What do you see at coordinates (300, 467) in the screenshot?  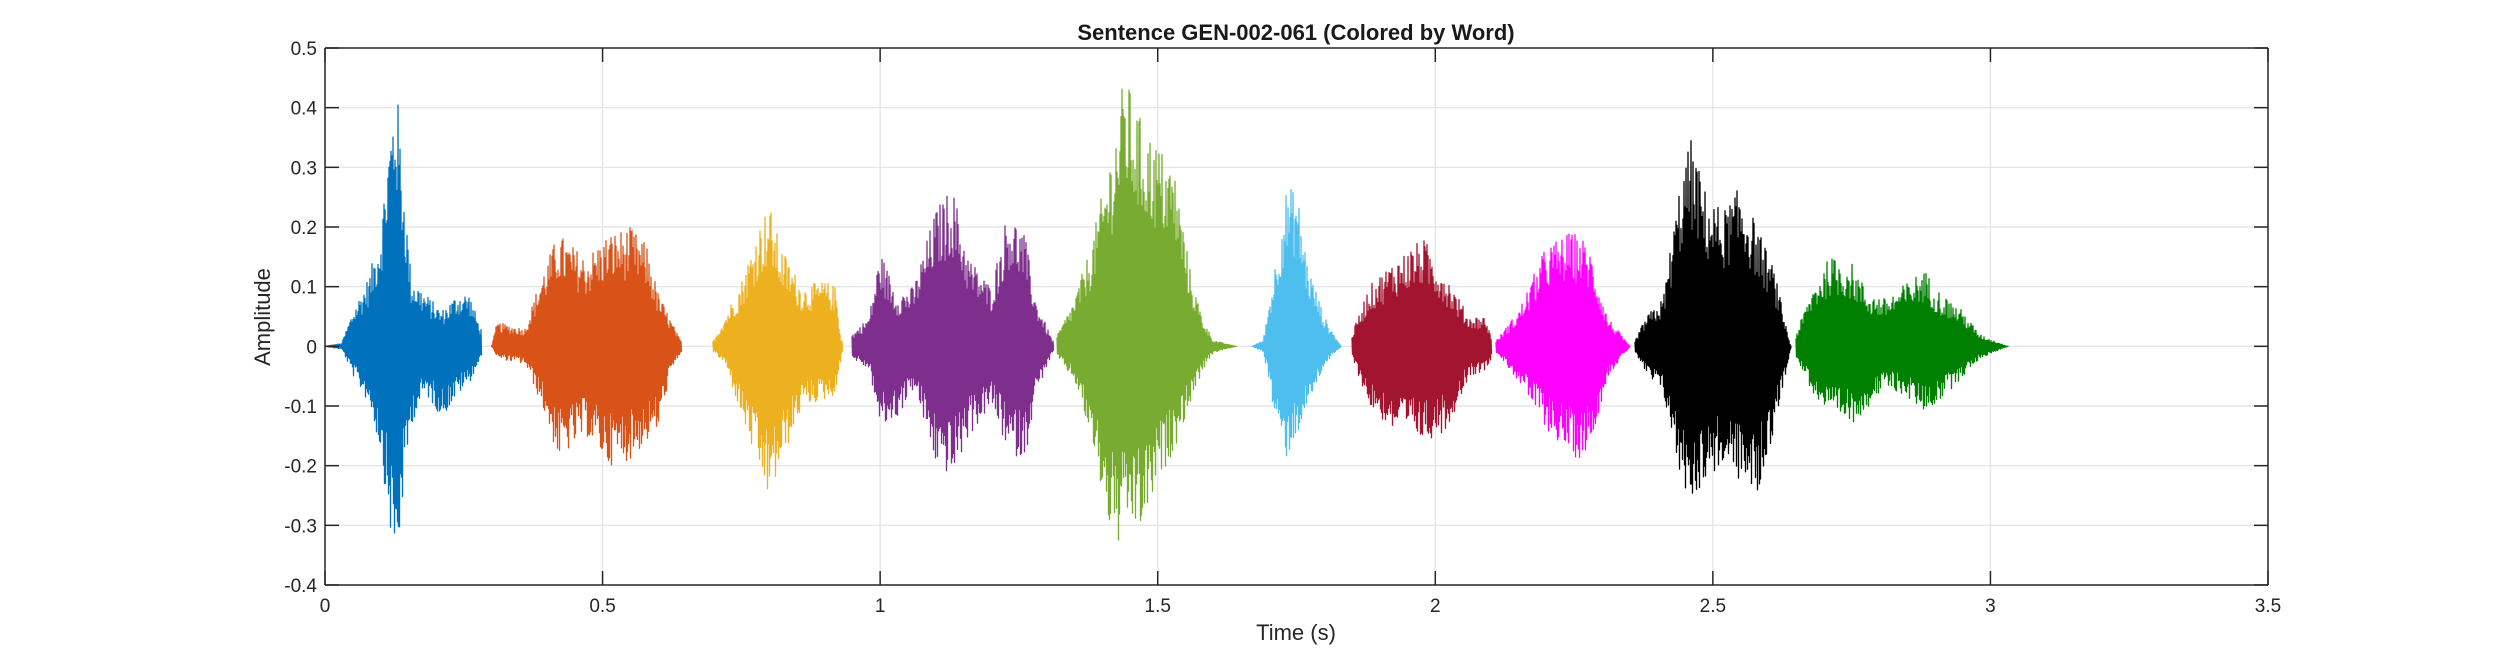 I see `y-tick-label: -0.2` at bounding box center [300, 467].